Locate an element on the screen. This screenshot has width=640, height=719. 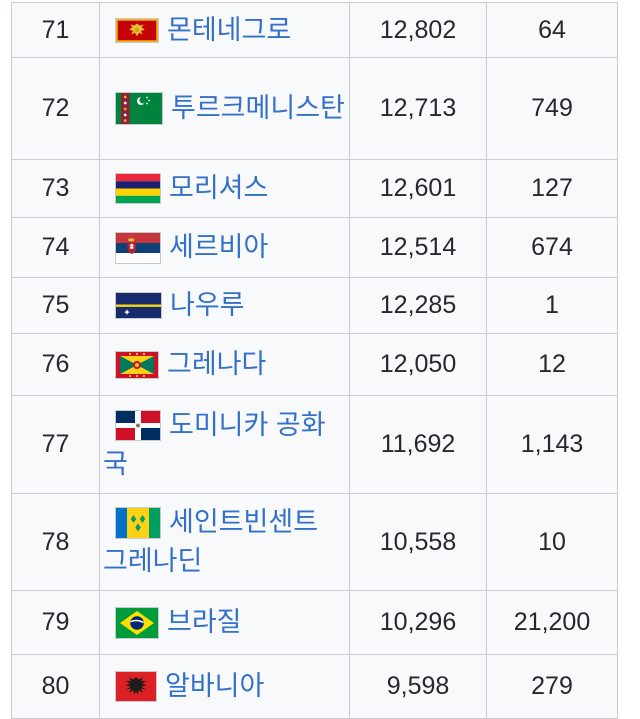
country-cell: 도미니카 공화국 is located at coordinates (224, 444).